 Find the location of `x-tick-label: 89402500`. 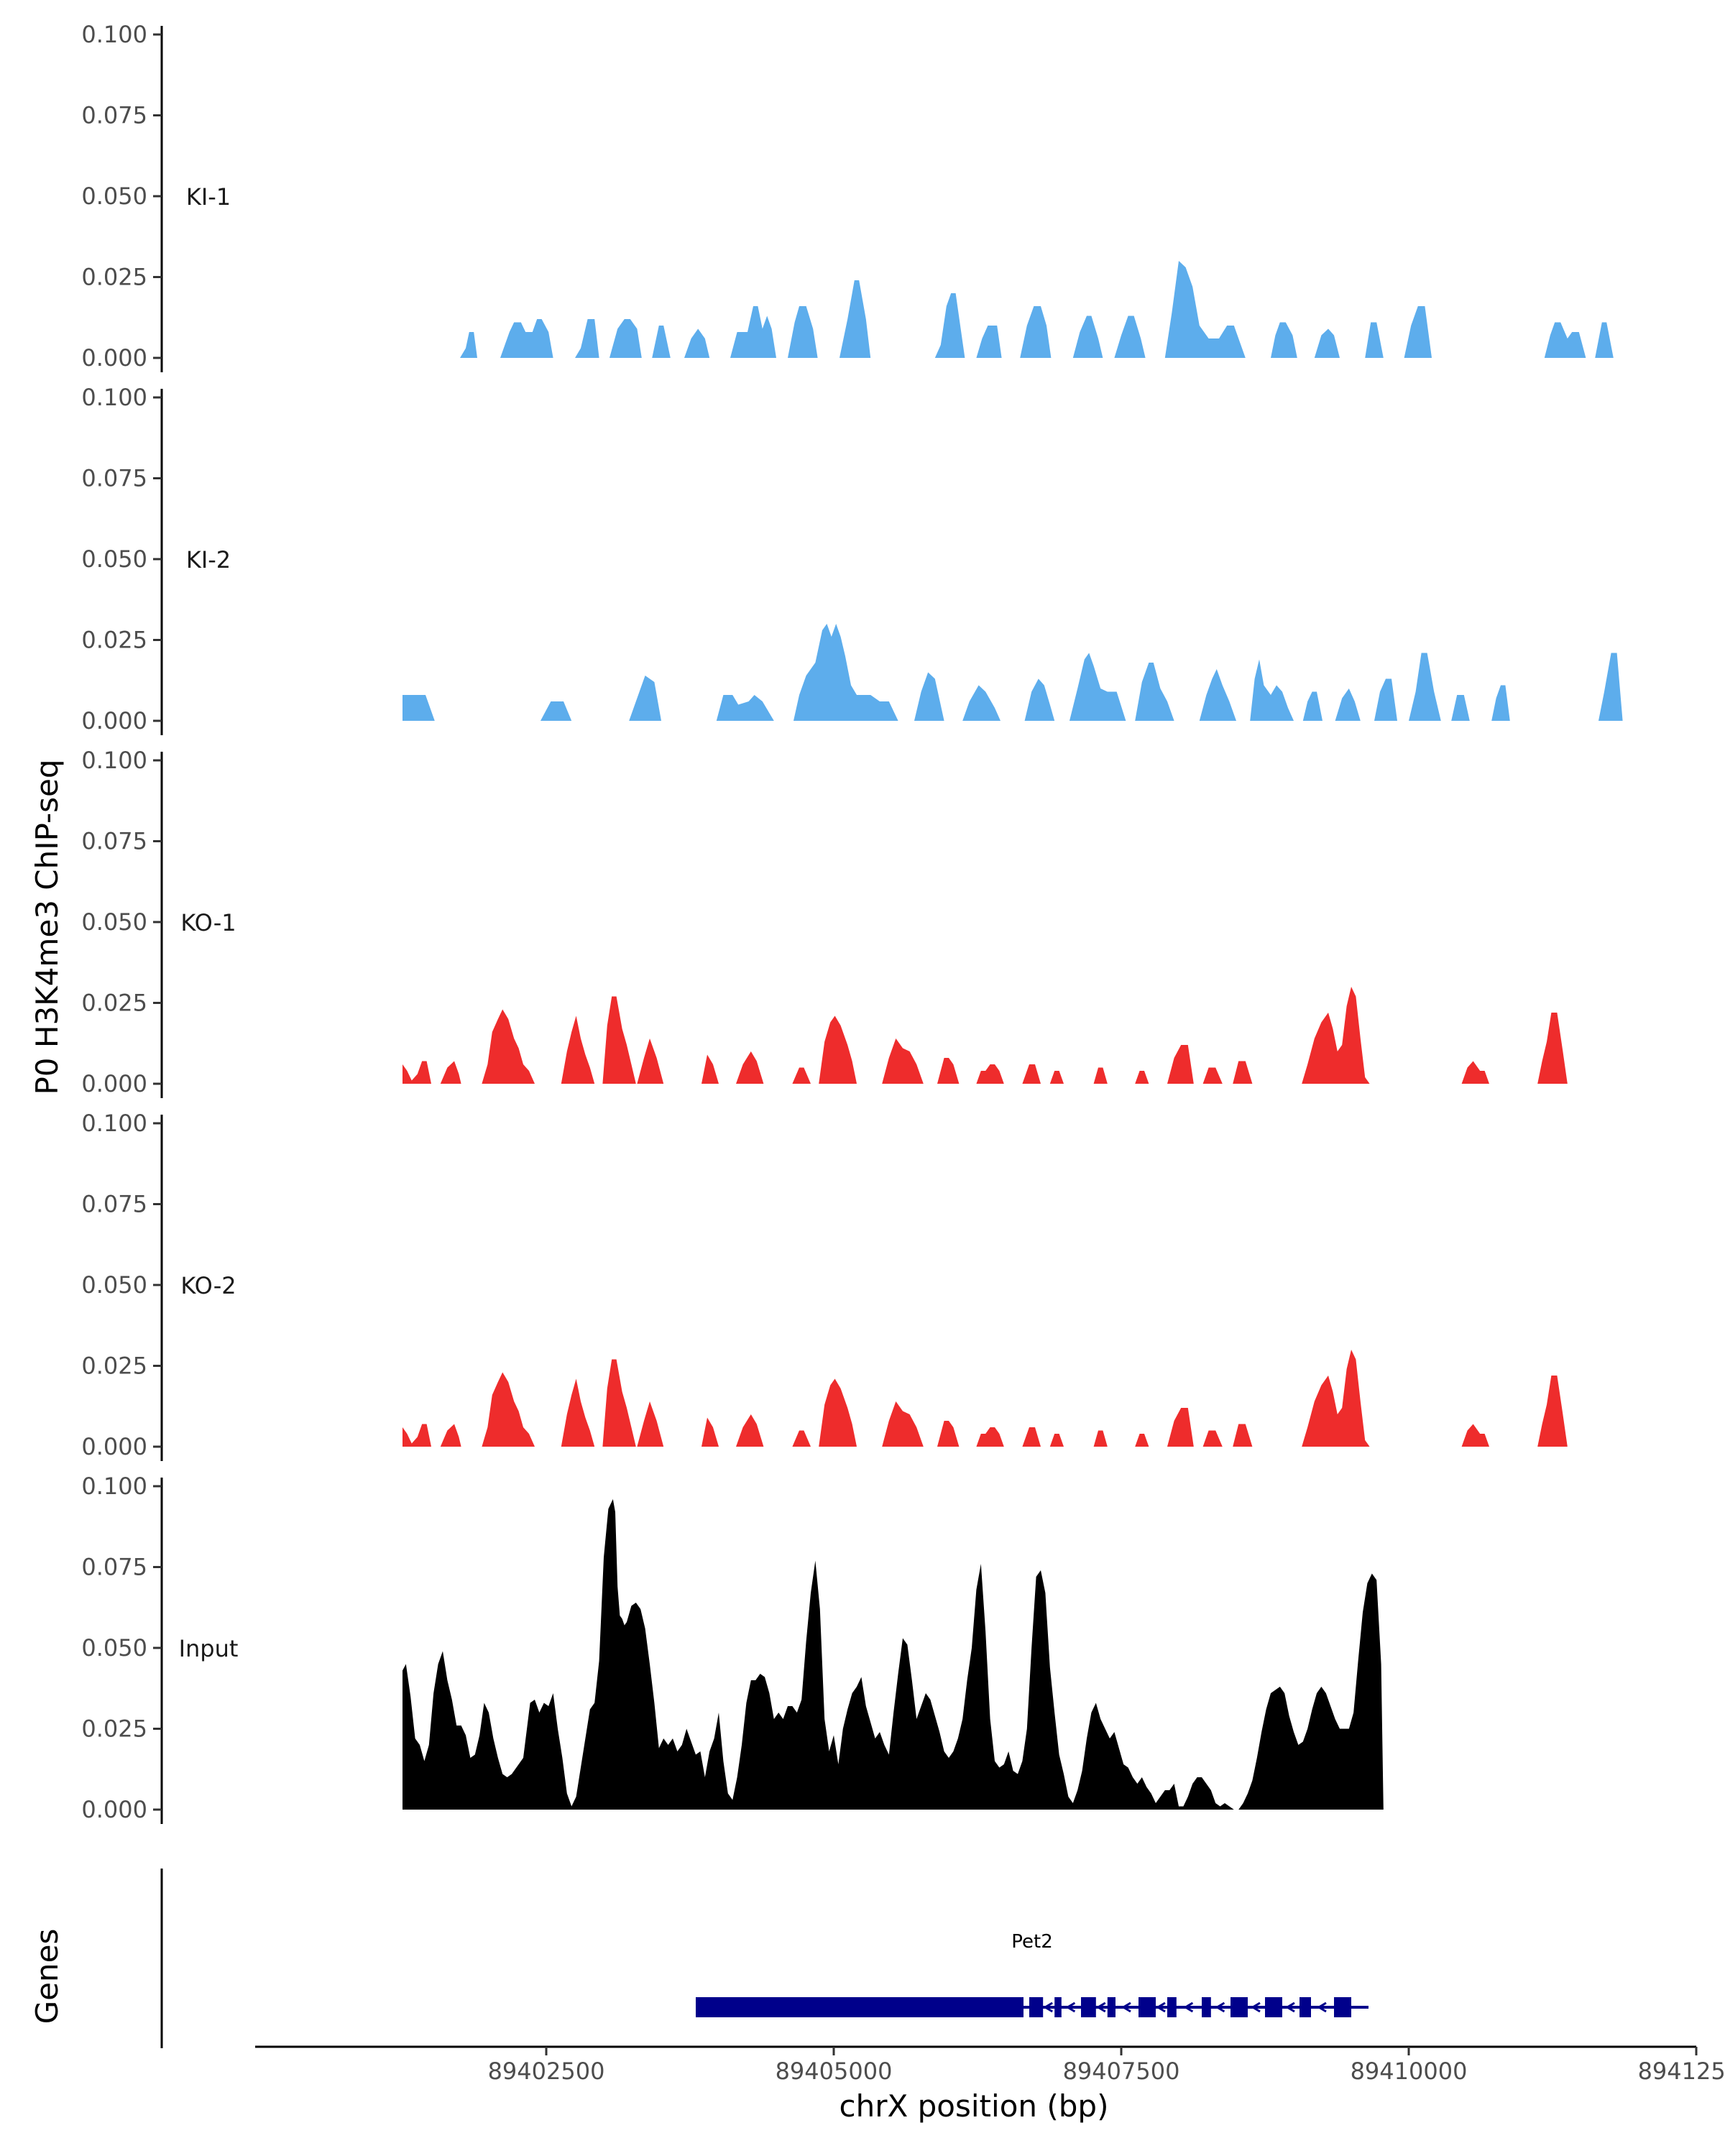

x-tick-label: 89402500 is located at coordinates (546, 2071).